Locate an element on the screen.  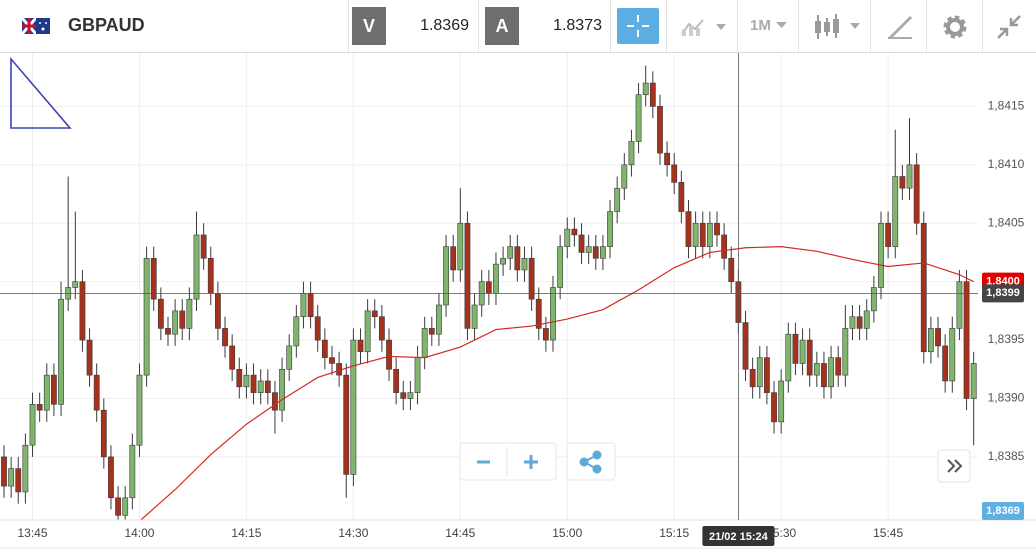
share-button is located at coordinates (591, 461).